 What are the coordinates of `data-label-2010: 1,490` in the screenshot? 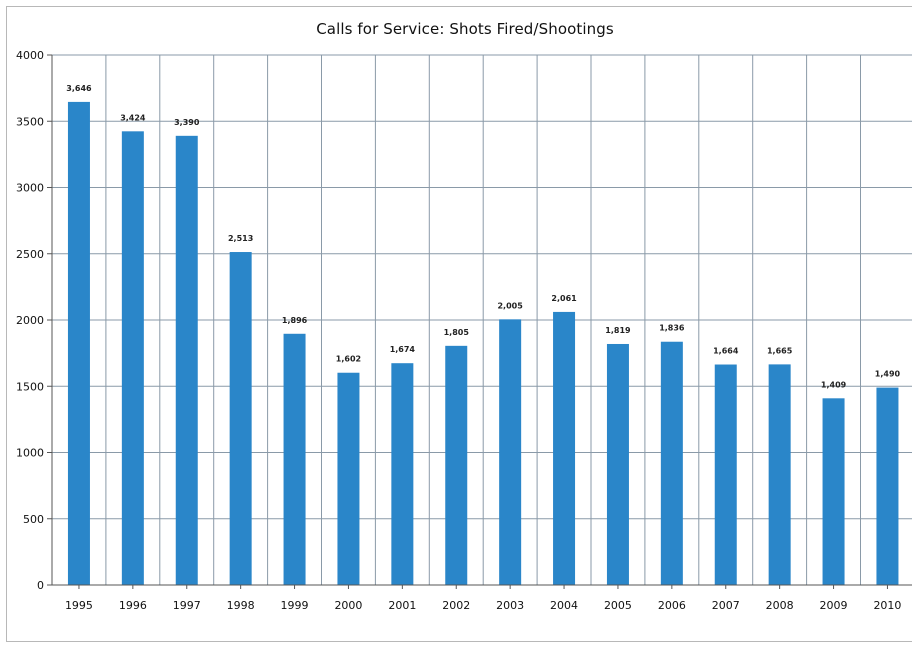 It's located at (888, 374).